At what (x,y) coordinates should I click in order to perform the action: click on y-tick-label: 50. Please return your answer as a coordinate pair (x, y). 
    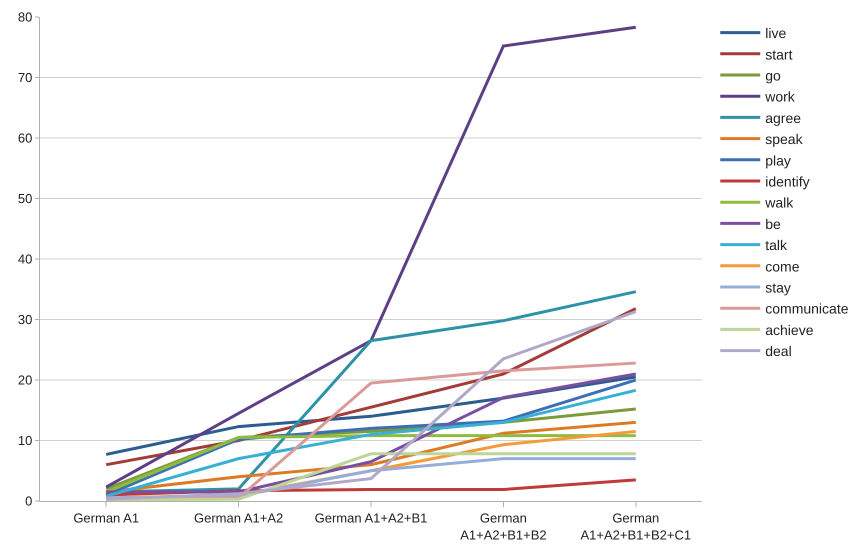
    Looking at the image, I should click on (25, 198).